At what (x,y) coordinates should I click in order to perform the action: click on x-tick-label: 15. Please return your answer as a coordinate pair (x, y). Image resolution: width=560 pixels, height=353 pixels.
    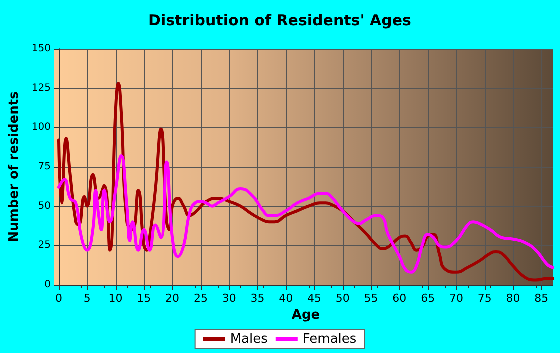
    Looking at the image, I should click on (144, 298).